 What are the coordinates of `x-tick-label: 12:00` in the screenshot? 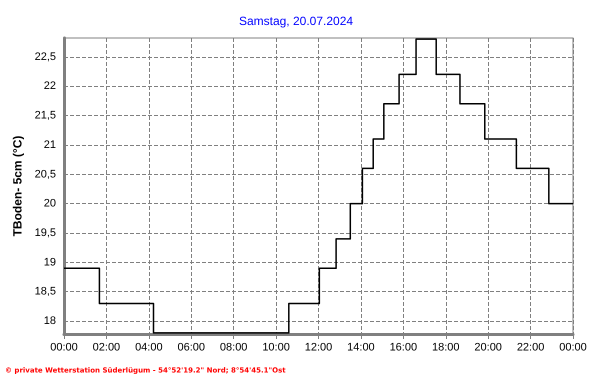 It's located at (318, 348).